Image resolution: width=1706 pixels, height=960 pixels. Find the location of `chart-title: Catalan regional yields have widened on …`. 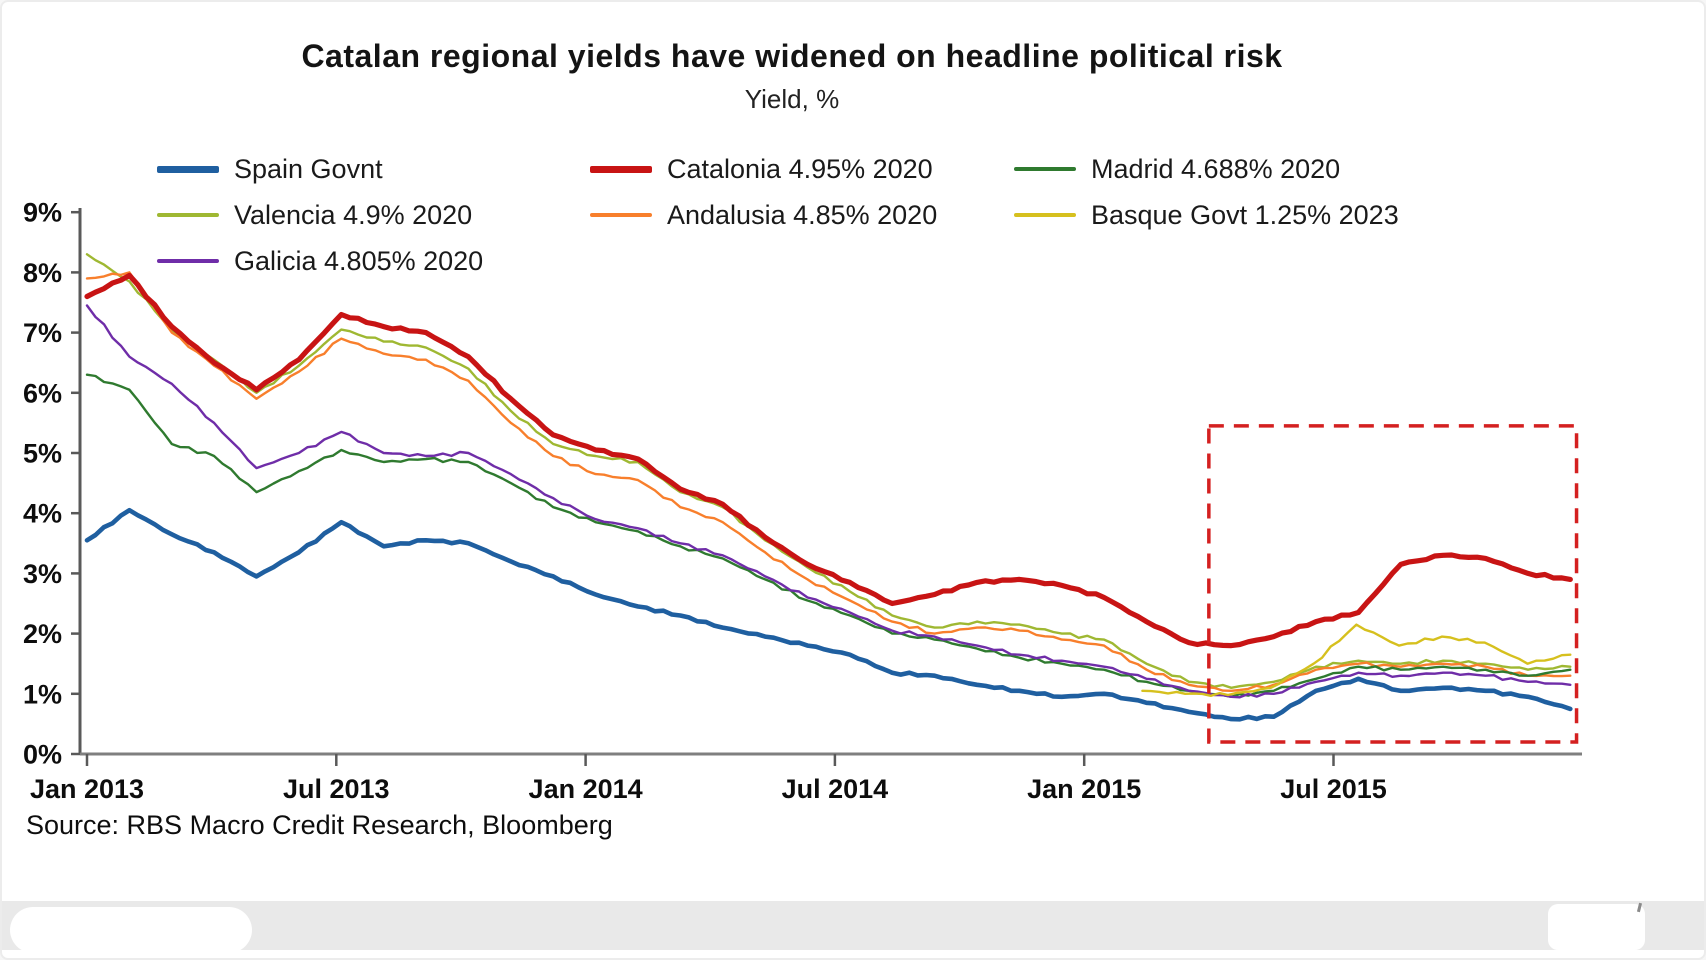

chart-title: Catalan regional yields have widened on … is located at coordinates (792, 56).